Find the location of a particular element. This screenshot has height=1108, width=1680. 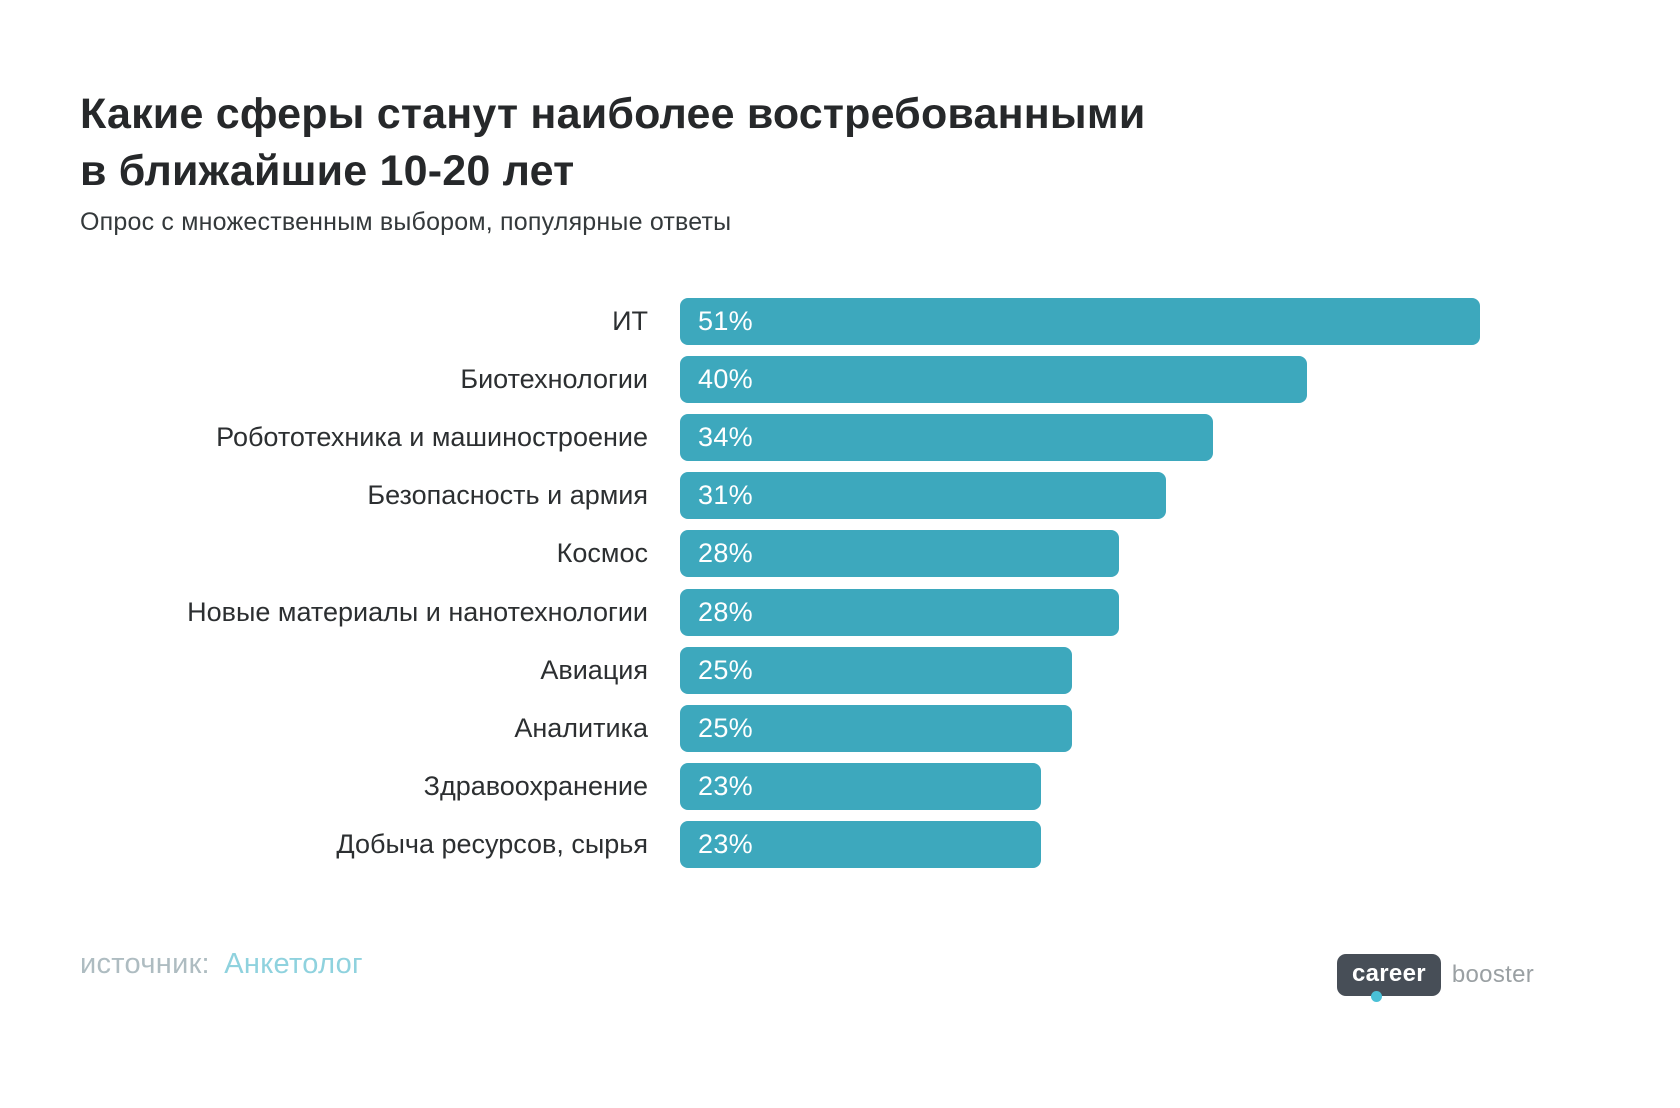

bar-value-label: 31% is located at coordinates (725, 495).